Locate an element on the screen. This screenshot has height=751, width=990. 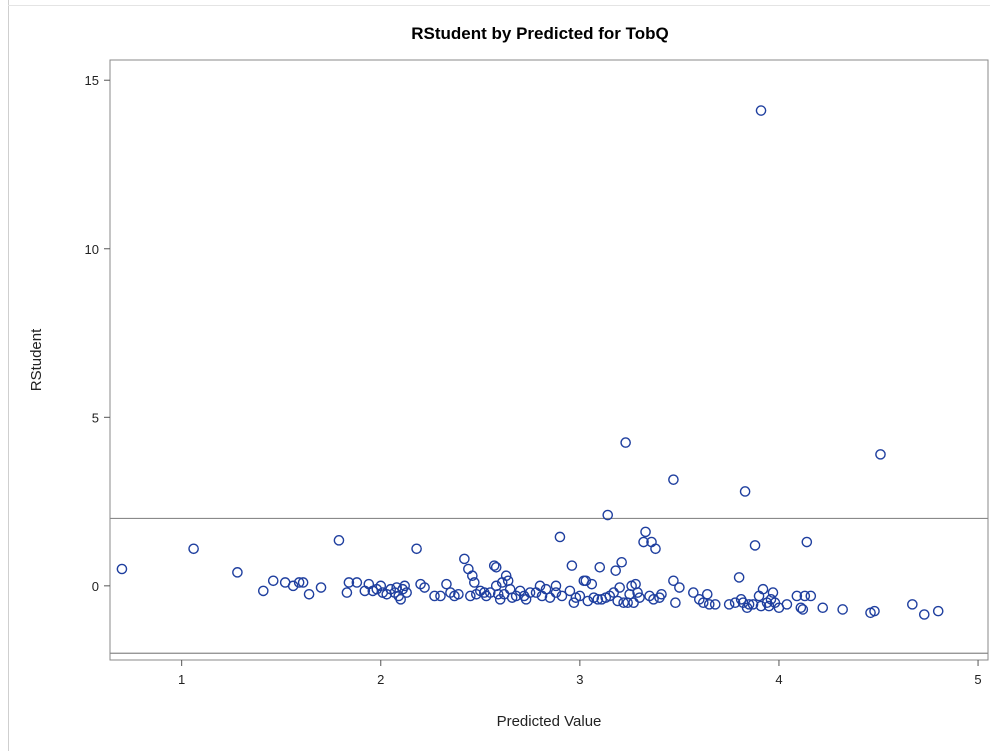
y-axis-label: RStudent is located at coordinates (36, 359).